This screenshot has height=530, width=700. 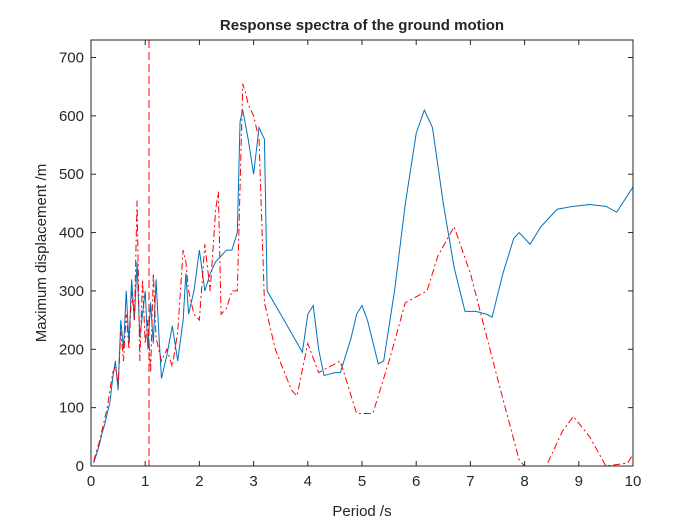 What do you see at coordinates (633, 481) in the screenshot?
I see `x-tick-label: 10` at bounding box center [633, 481].